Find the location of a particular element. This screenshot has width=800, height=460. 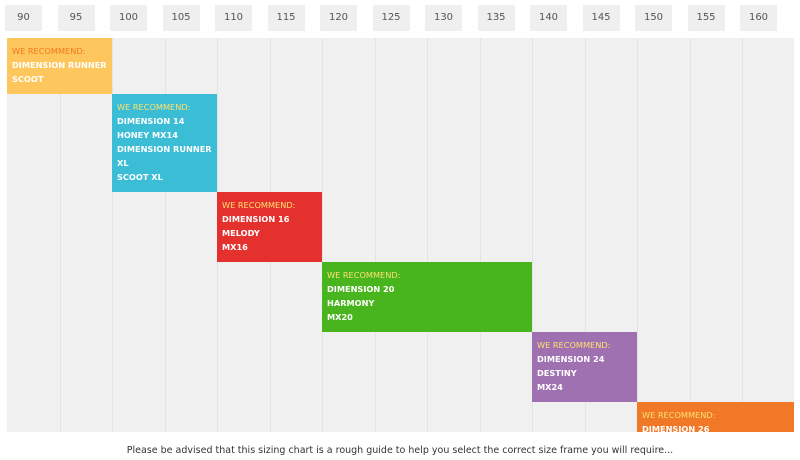

x-tick-label: 110 is located at coordinates (233, 18).